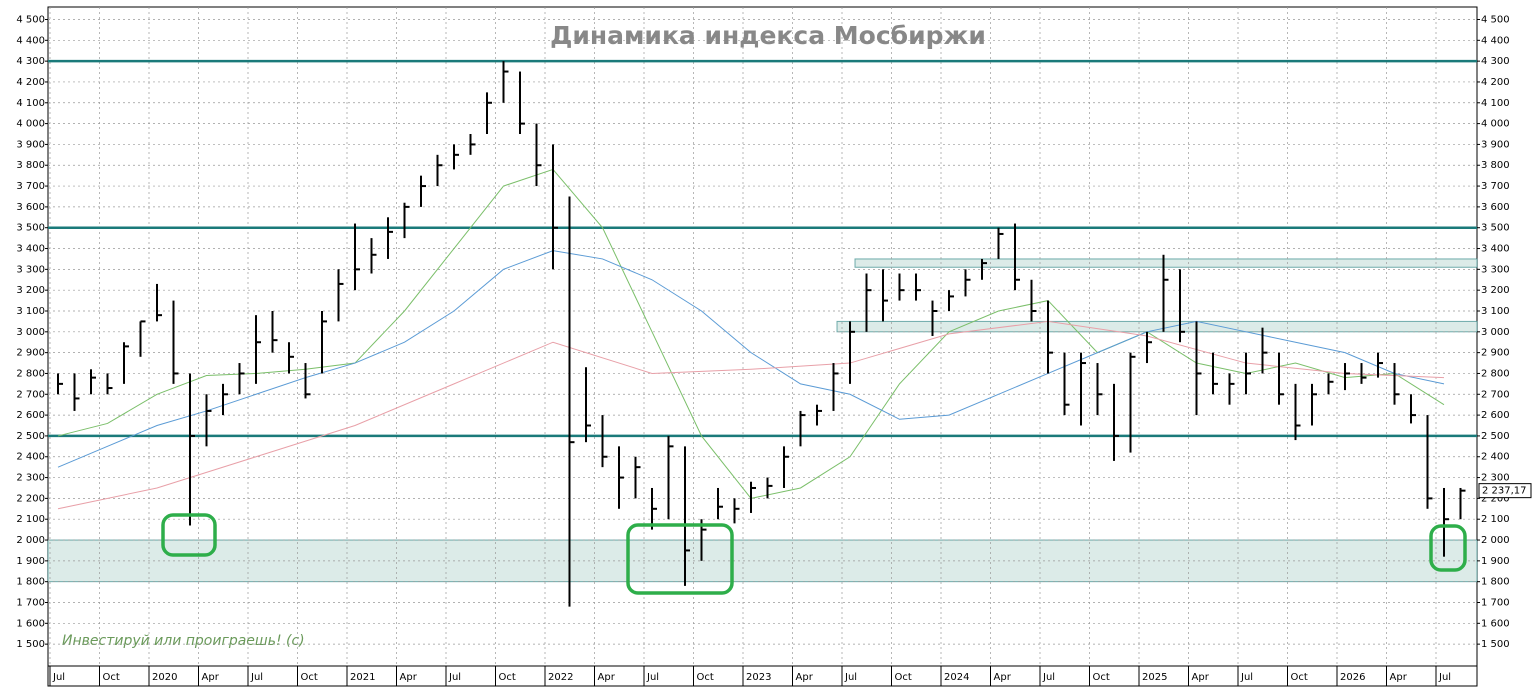  I want to click on watermark: Инвестируй или проиграешь! (с), so click(183, 641).